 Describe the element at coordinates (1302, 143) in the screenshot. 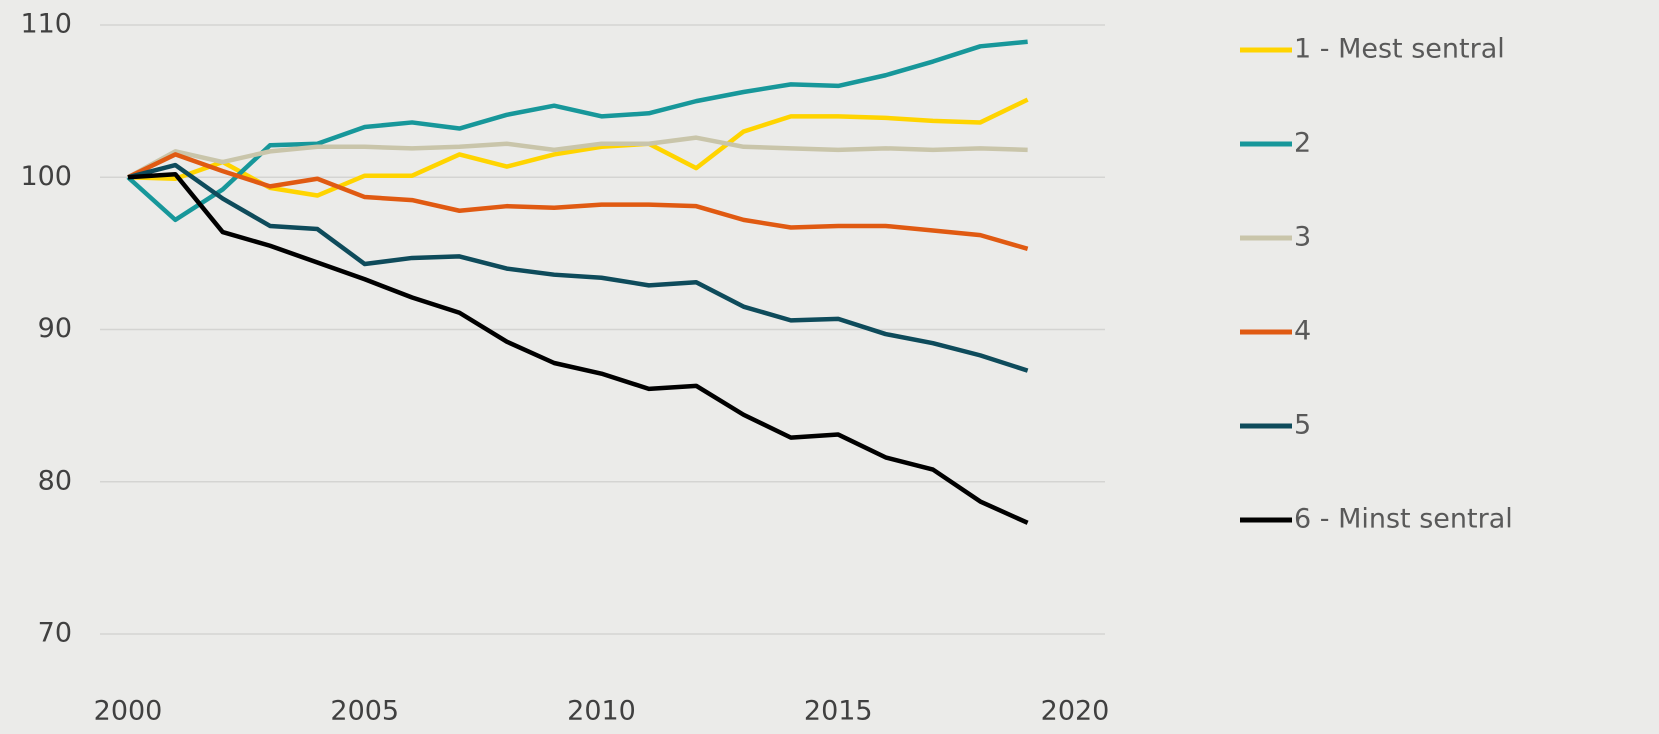

I see `legend-label: 2` at that location.